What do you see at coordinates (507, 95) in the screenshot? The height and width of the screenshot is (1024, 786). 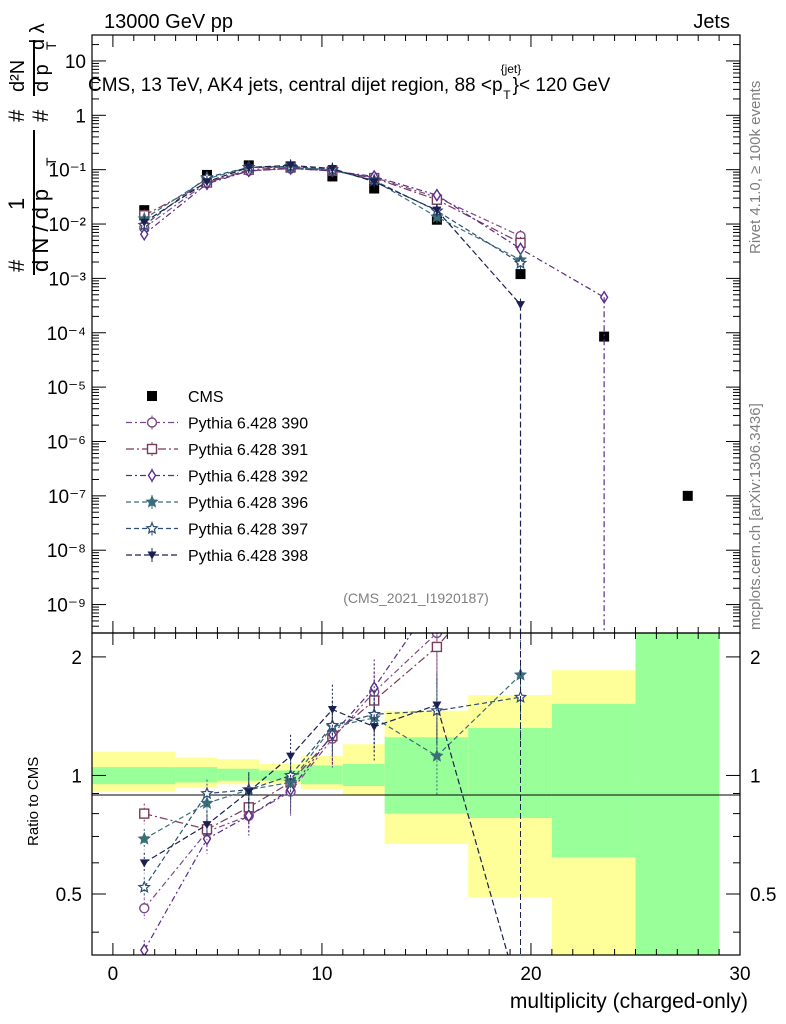 I see `plot-title-sub: T` at bounding box center [507, 95].